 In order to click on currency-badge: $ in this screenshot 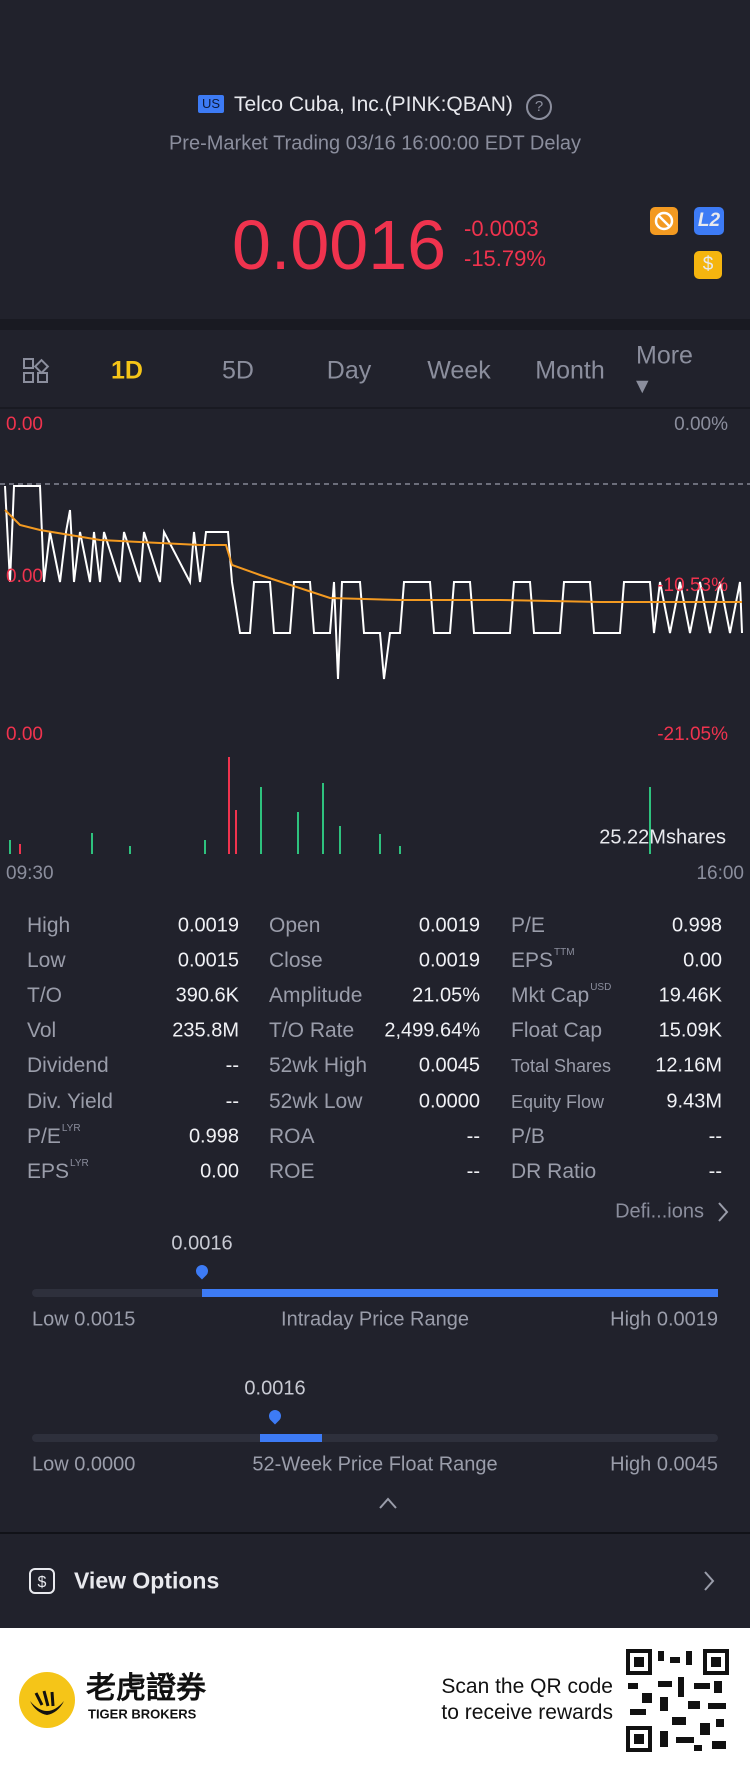, I will do `click(708, 265)`.